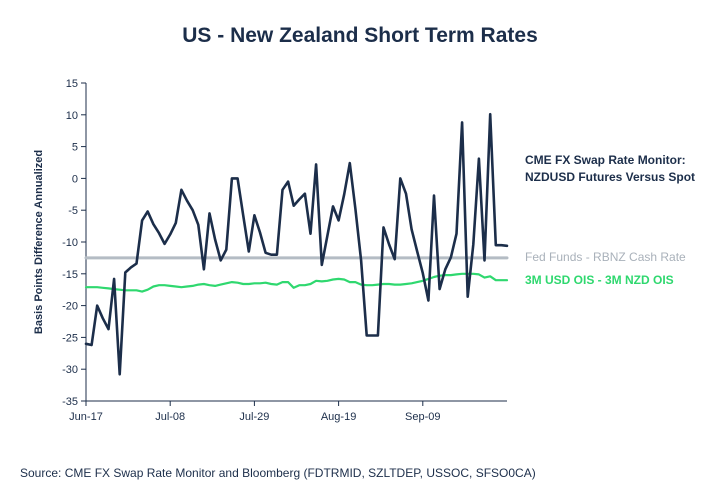  Describe the element at coordinates (75, 179) in the screenshot. I see `y-tick-label: 0` at that location.